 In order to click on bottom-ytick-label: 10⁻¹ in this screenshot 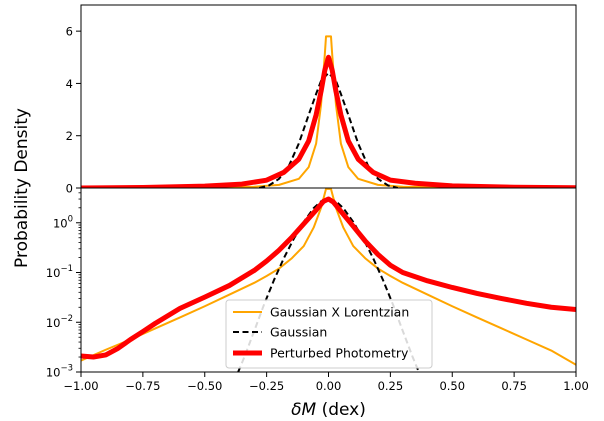, I will do `click(59, 272)`.